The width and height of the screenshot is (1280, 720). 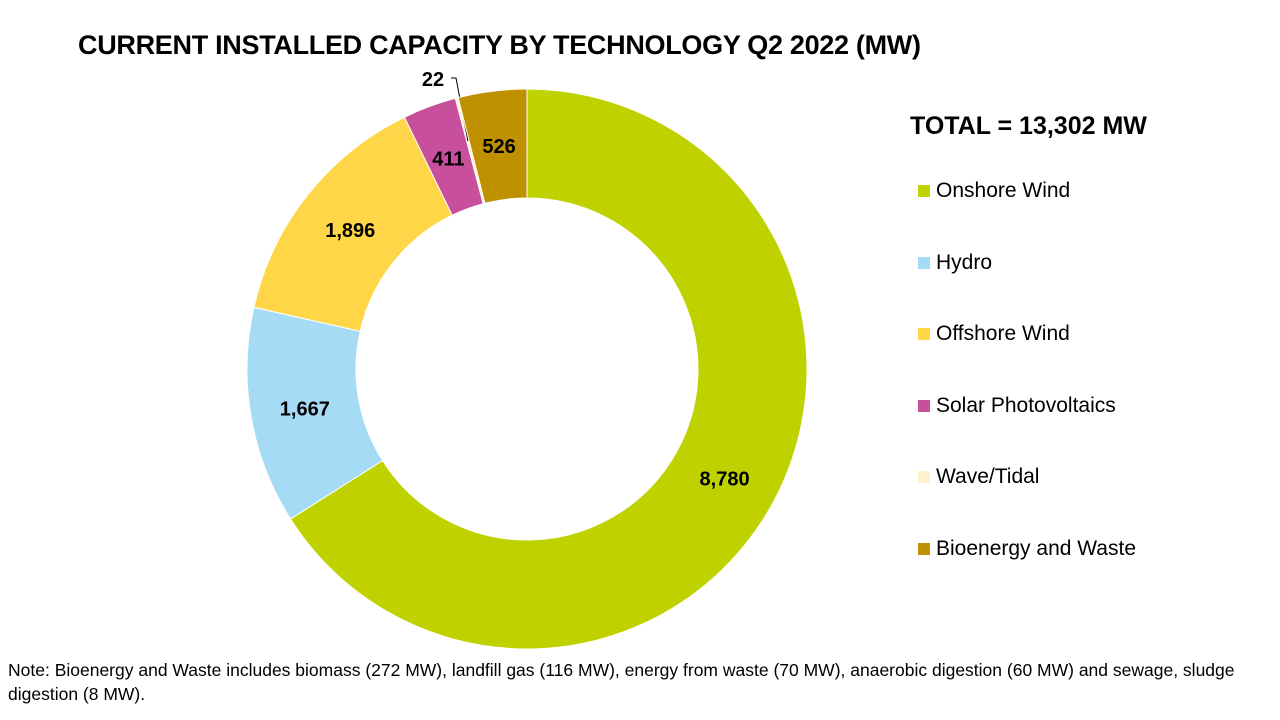 I want to click on legend-label: Hydro, so click(x=964, y=262).